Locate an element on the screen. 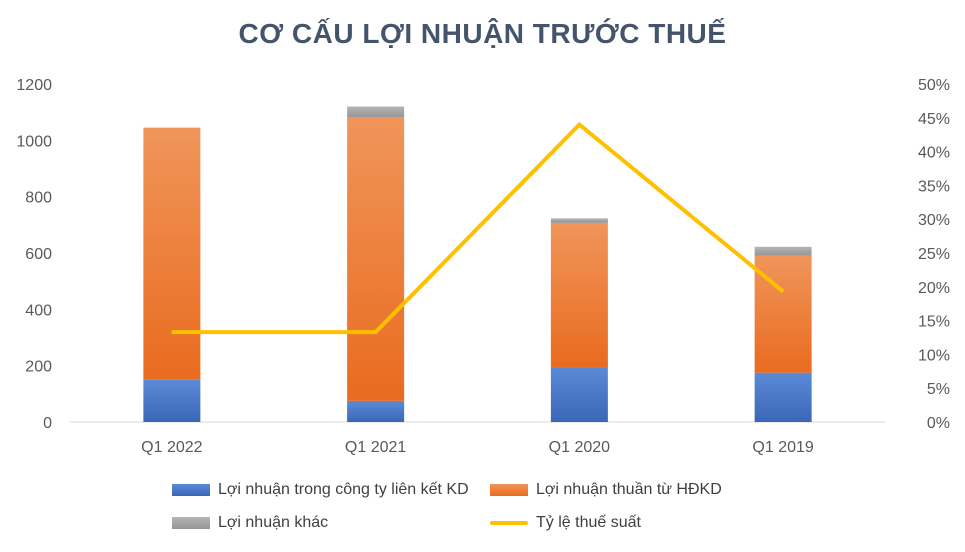 Image resolution: width=965 pixels, height=552 pixels. y-tick-label: 800 is located at coordinates (38, 198).